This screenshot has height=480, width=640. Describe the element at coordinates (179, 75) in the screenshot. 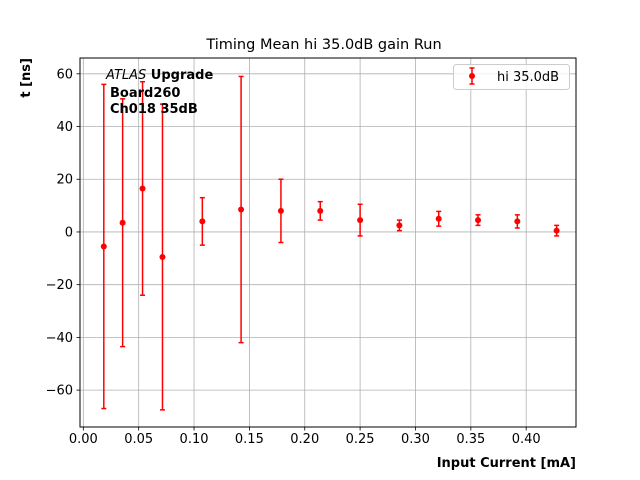

I see `annotation-upgrade: Upgrade` at that location.